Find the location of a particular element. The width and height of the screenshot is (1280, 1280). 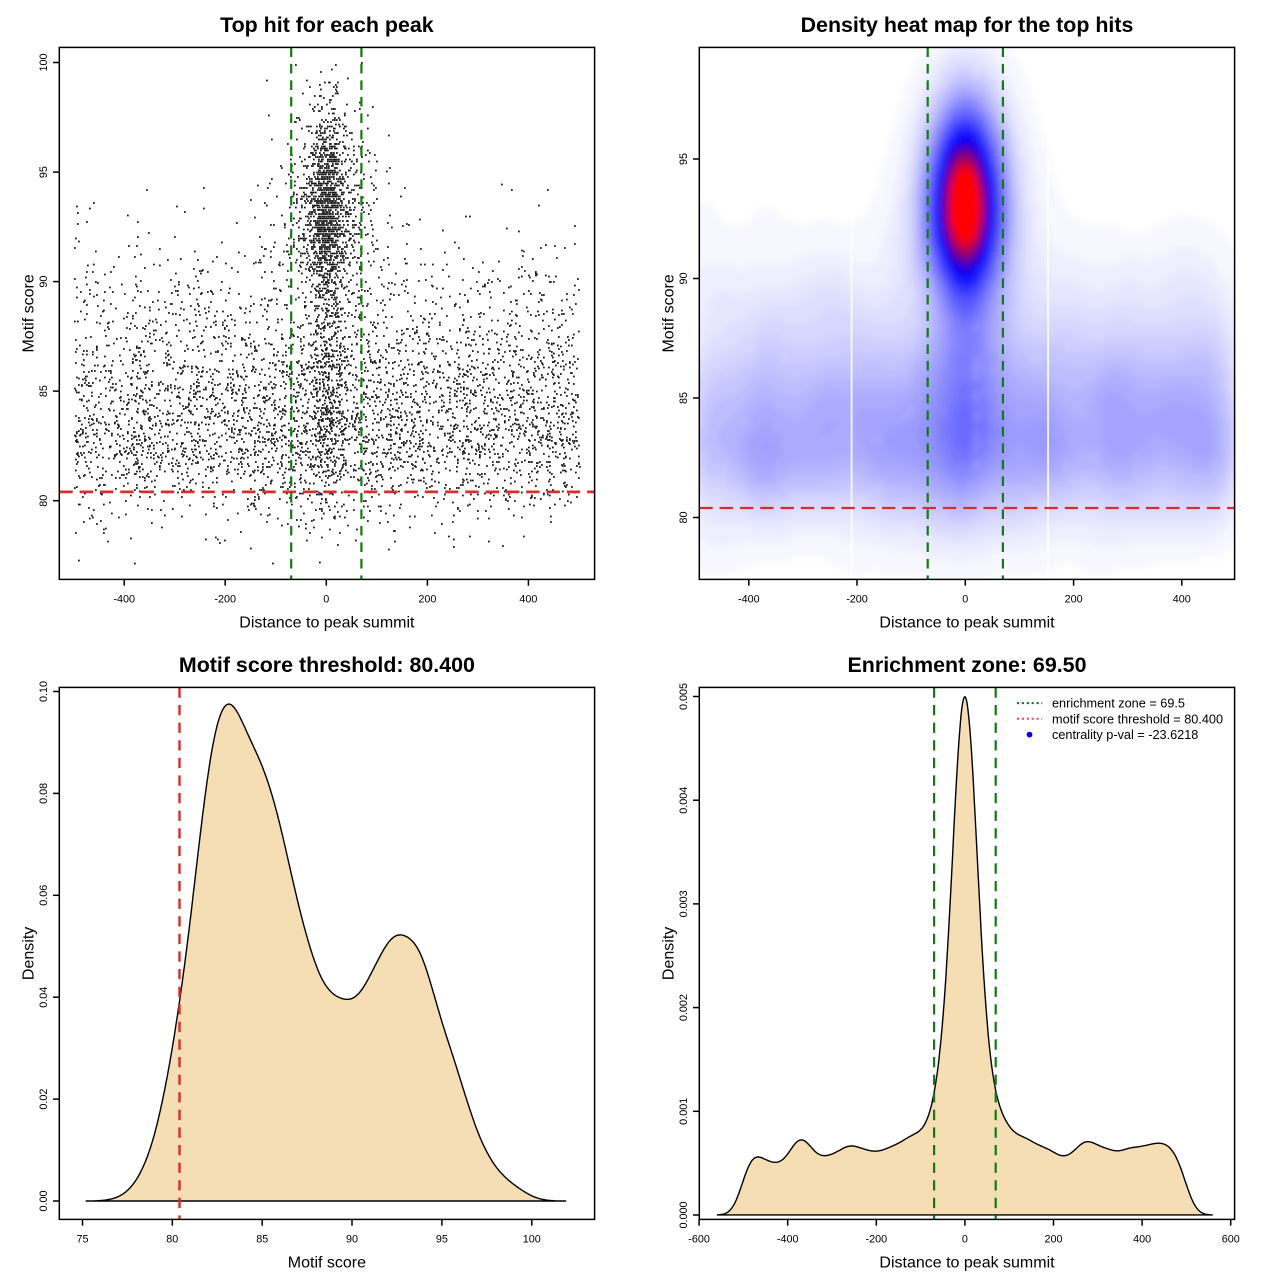

svg-text: 0.06 is located at coordinates (44, 895).